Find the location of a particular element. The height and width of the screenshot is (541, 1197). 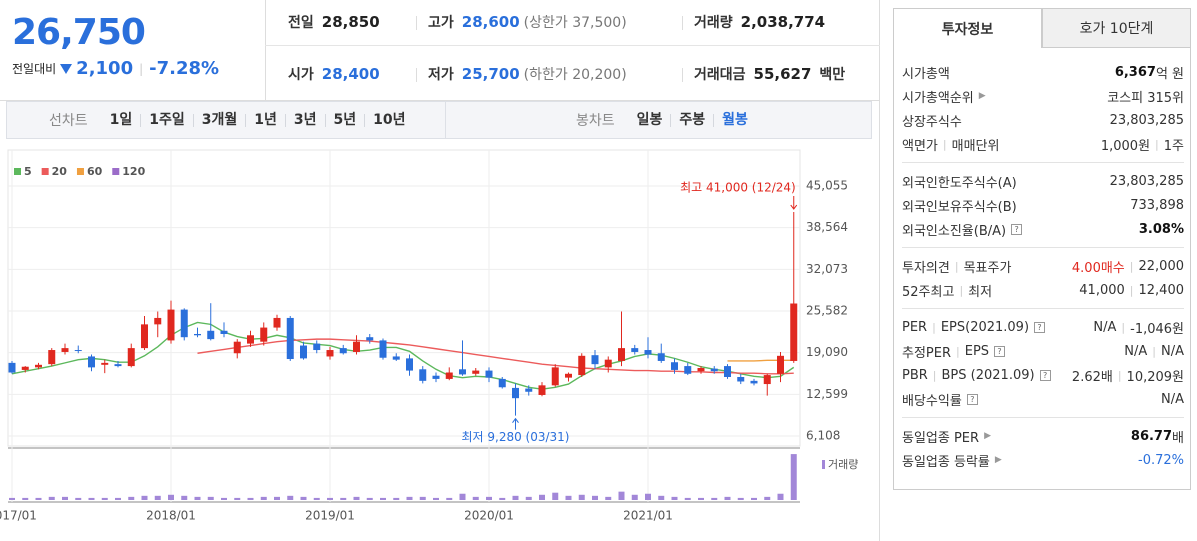

tab-option: 1일 is located at coordinates (121, 119).